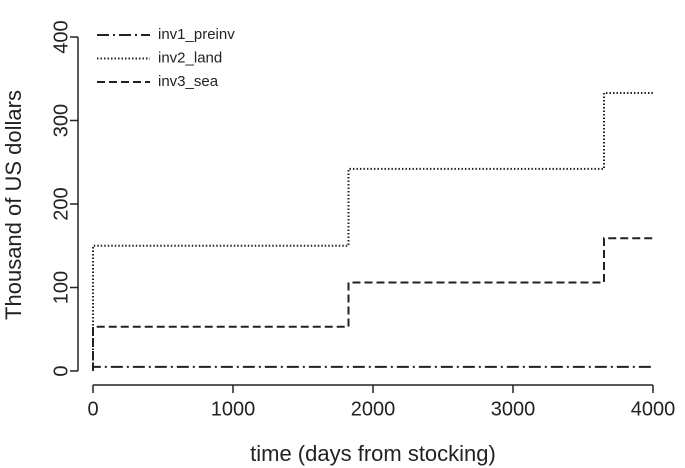  What do you see at coordinates (373, 453) in the screenshot?
I see `x-axis-label: time (days from stocking)` at bounding box center [373, 453].